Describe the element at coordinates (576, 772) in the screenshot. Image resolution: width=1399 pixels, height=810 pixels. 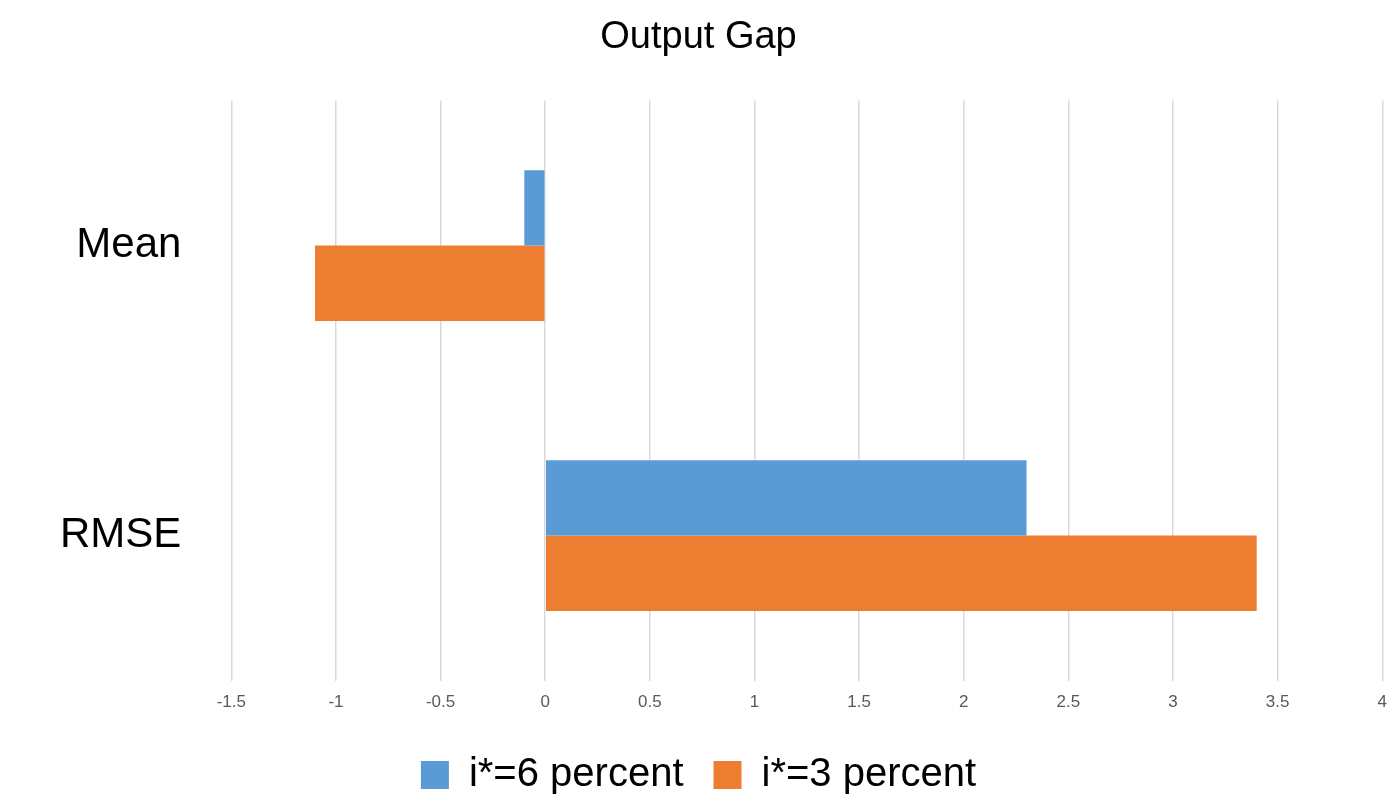
I see `legend-label: i*=6 percent` at that location.